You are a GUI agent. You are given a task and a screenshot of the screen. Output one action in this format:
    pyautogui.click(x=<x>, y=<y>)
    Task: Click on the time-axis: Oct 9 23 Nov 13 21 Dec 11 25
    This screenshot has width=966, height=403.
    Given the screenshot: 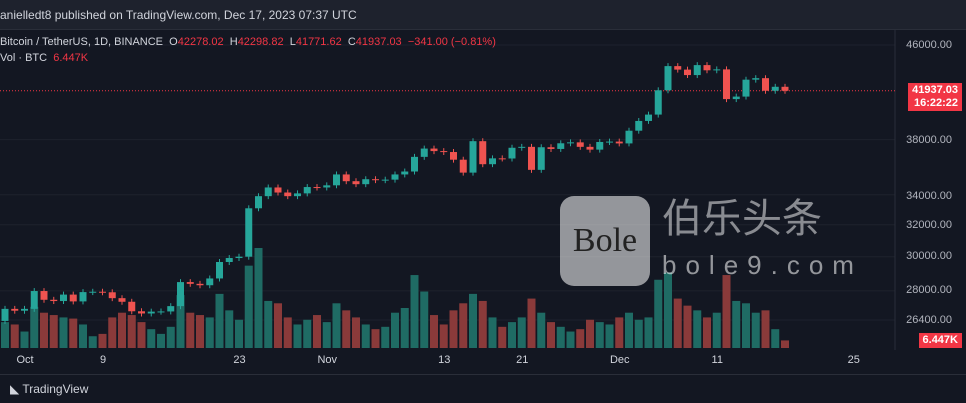 What is the action you would take?
    pyautogui.click(x=447, y=362)
    